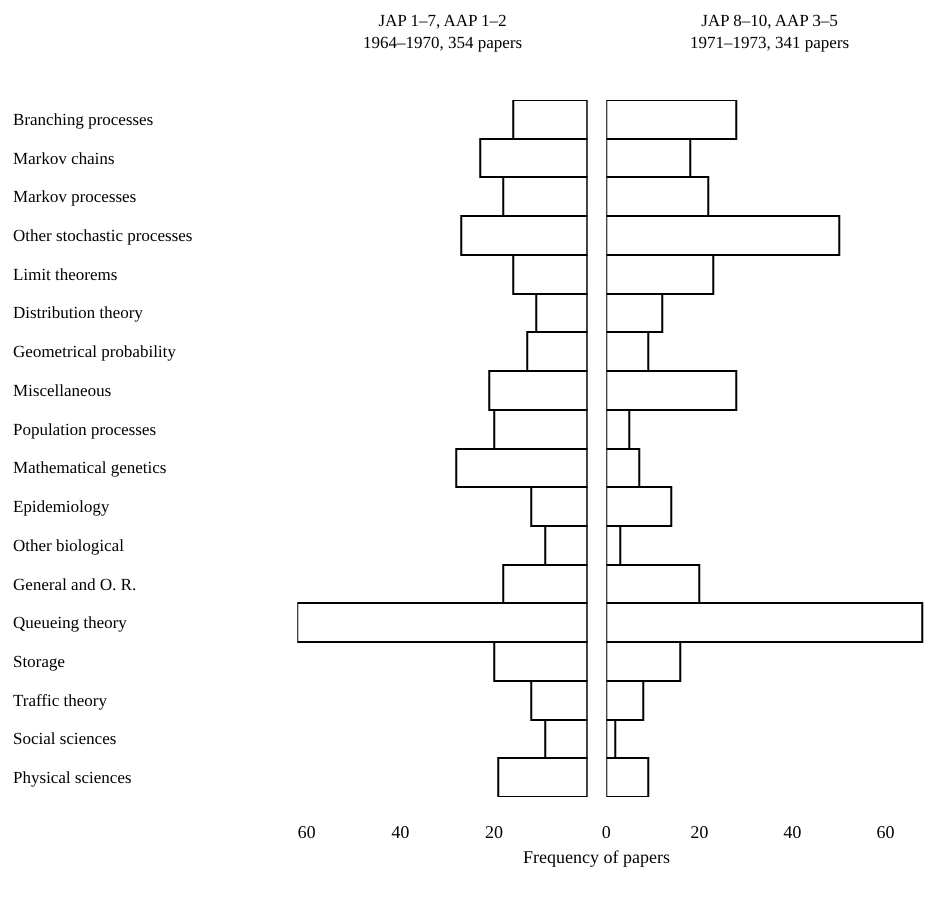 Image resolution: width=932 pixels, height=908 pixels. Describe the element at coordinates (102, 235) in the screenshot. I see `y-tick-label: Other stochastic processes` at that location.